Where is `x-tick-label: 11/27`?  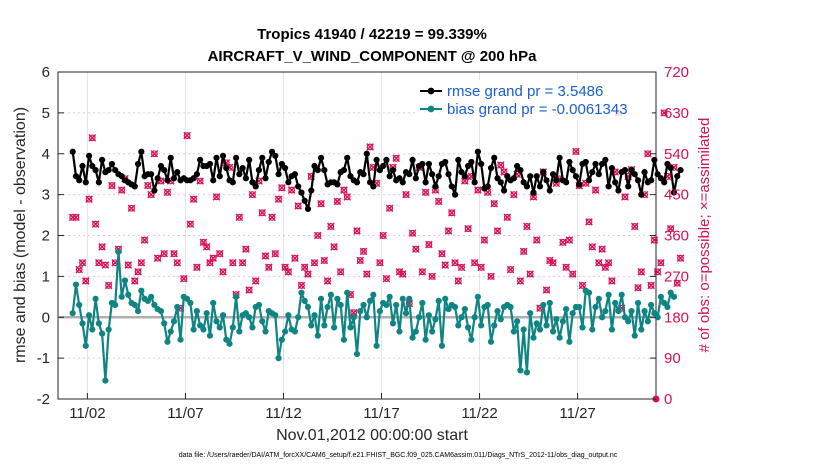
x-tick-label: 11/27 is located at coordinates (577, 413).